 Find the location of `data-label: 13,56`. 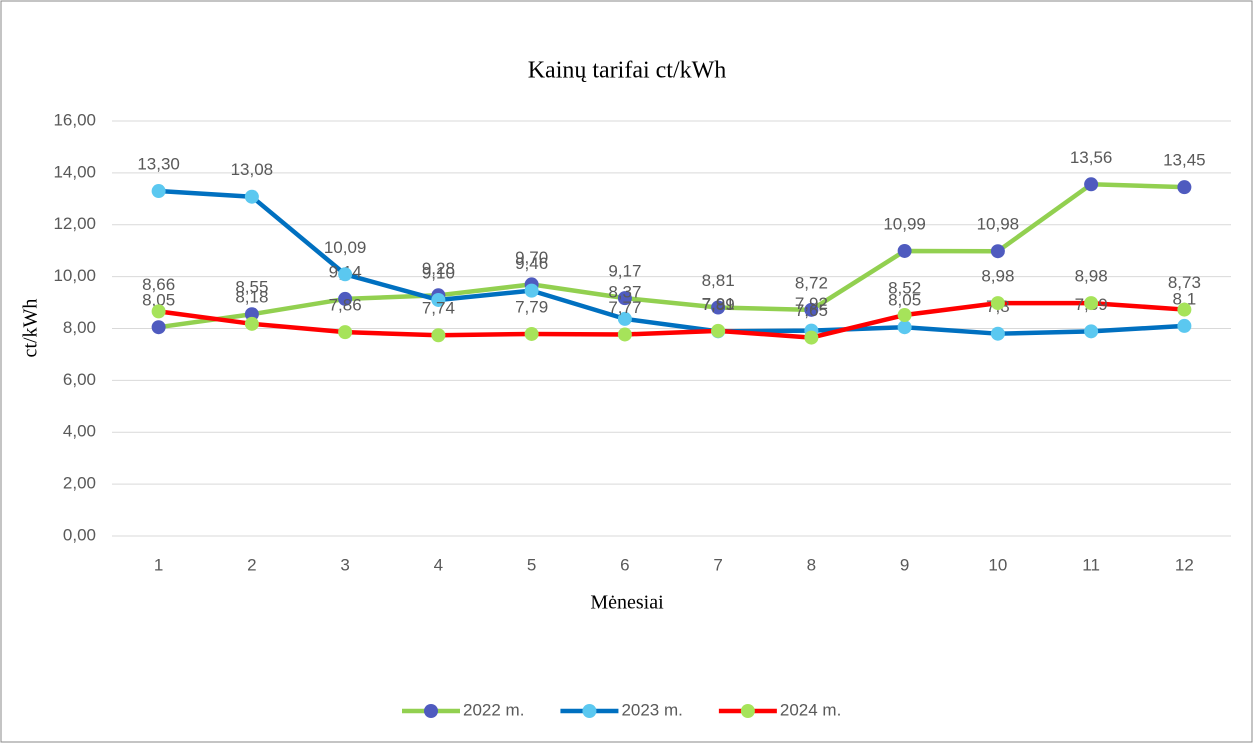

data-label: 13,56 is located at coordinates (1091, 157).